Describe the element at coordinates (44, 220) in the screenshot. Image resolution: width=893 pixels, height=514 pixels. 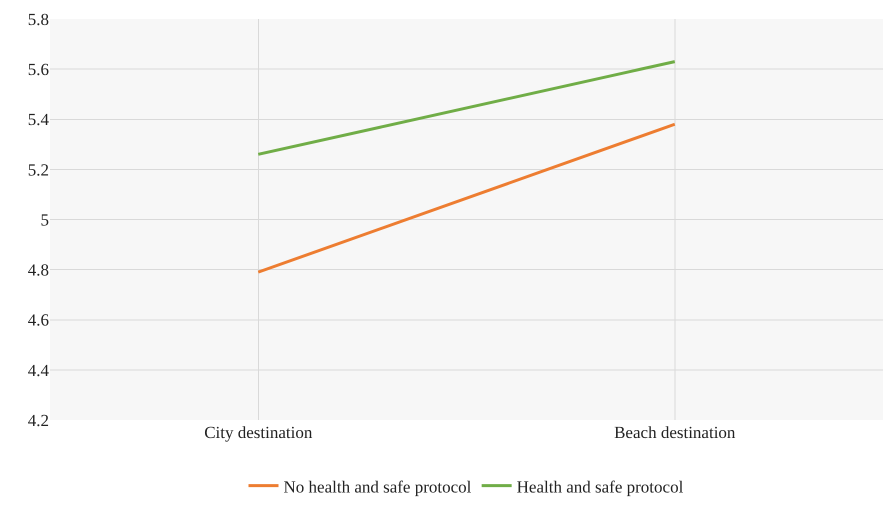
I see `y-tick-label: 5` at that location.